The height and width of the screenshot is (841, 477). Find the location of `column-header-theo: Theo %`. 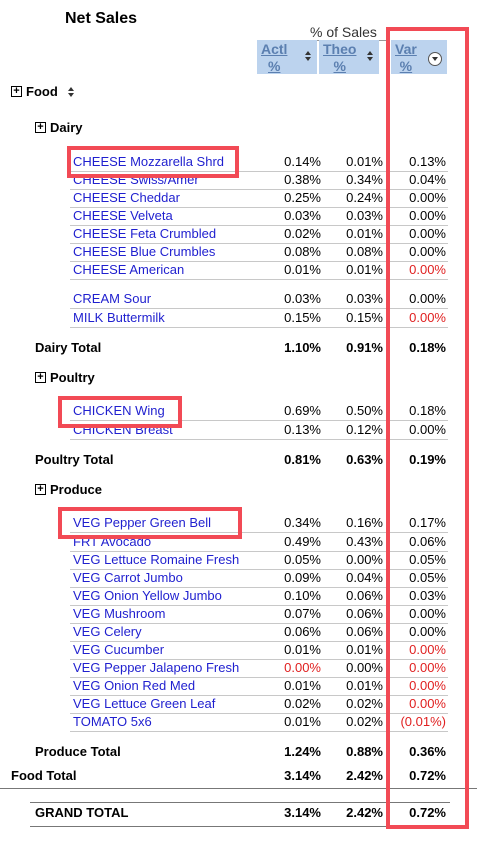

column-header-theo: Theo % is located at coordinates (349, 57).